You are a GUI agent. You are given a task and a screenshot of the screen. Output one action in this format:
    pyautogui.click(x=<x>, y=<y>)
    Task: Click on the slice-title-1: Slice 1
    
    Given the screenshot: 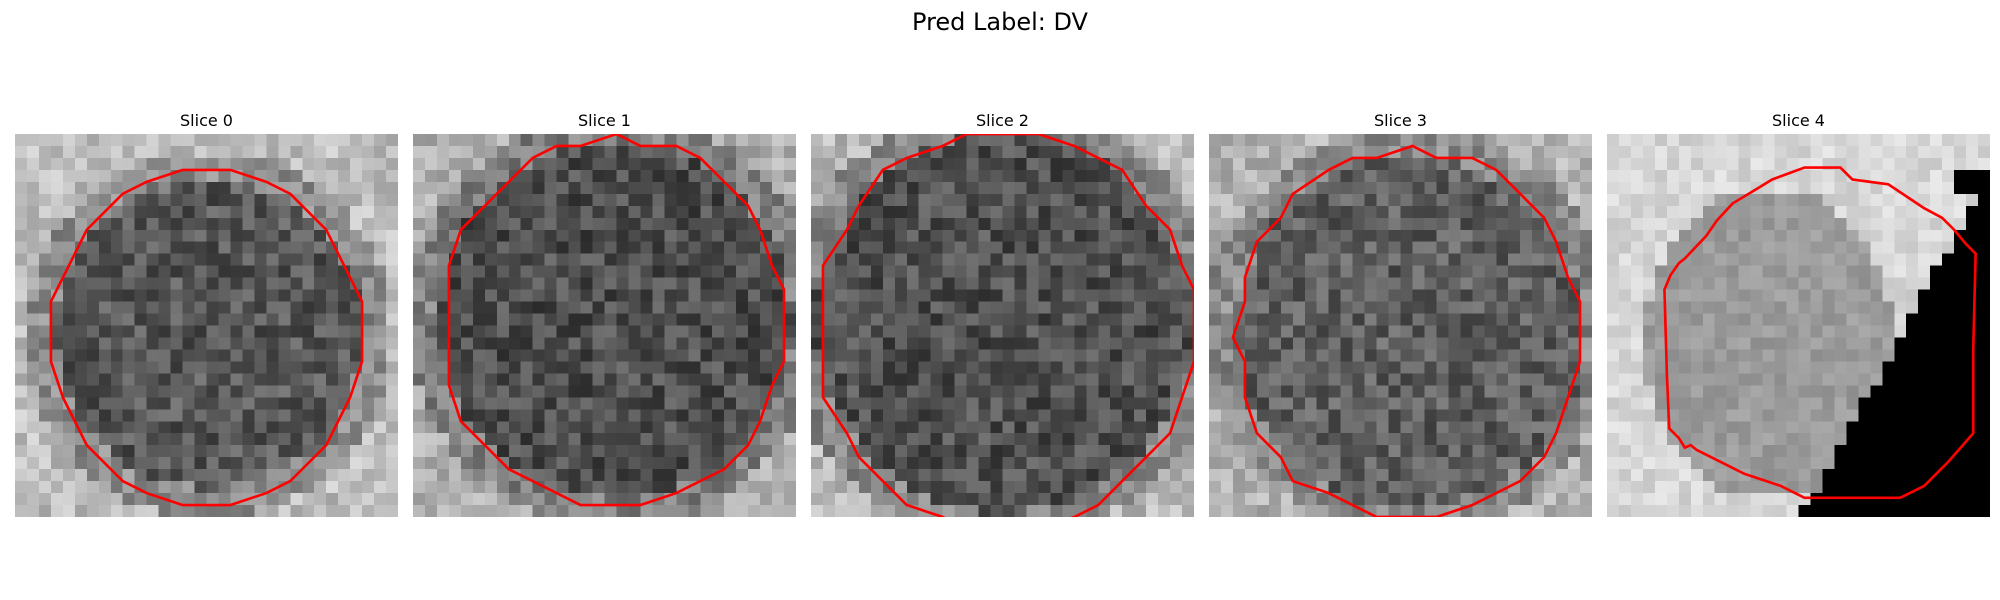 What is the action you would take?
    pyautogui.click(x=604, y=120)
    